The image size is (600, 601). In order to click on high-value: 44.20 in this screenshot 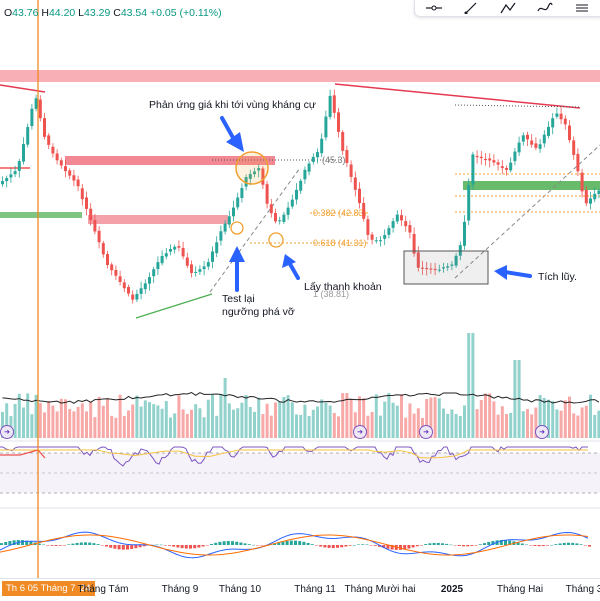, I will do `click(62, 13)`.